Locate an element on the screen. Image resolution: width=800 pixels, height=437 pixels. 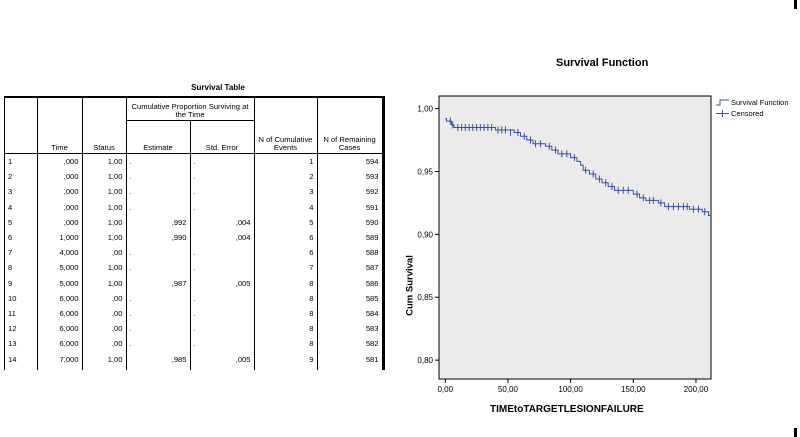
events-cell: 5 is located at coordinates (286, 222).